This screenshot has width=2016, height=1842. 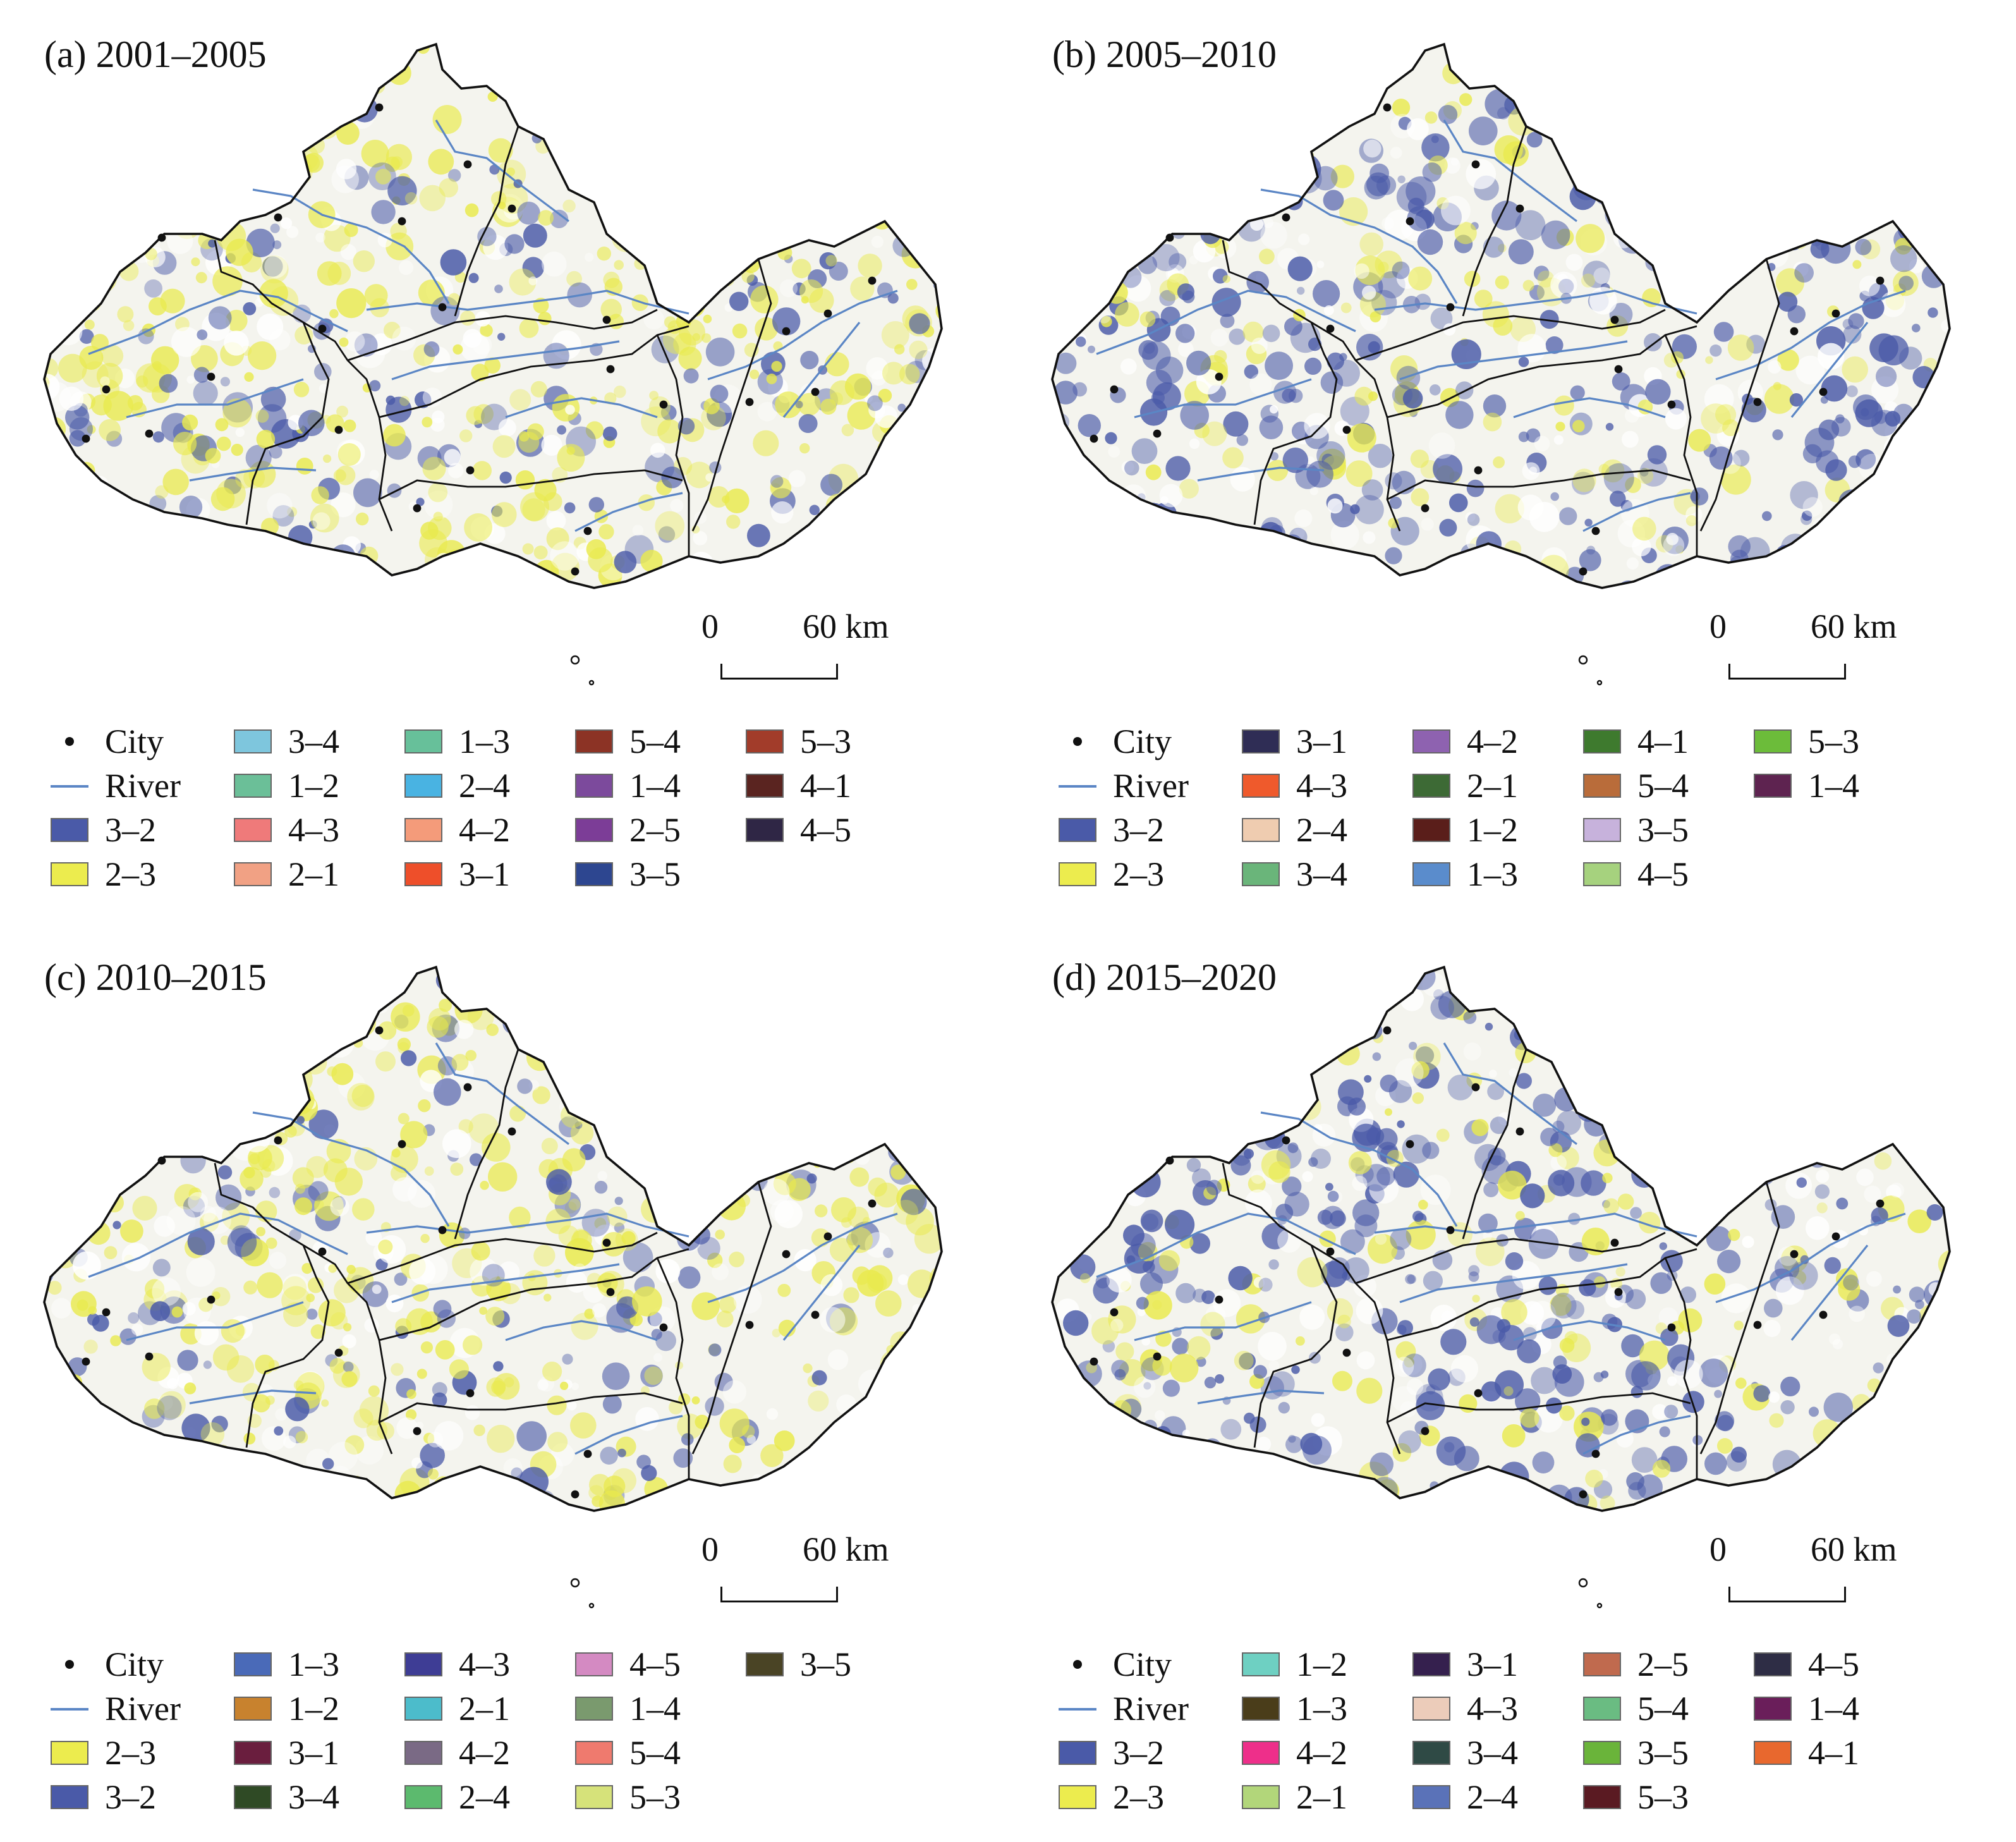 I want to click on legend-item: 3–1, so click(x=1294, y=742).